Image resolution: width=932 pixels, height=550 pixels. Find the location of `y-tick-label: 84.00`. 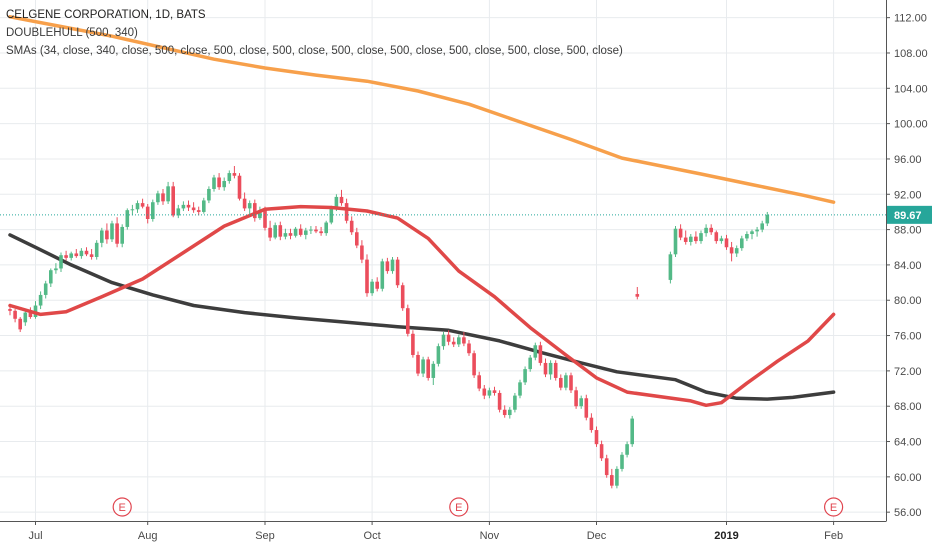

y-tick-label: 84.00 is located at coordinates (908, 266).